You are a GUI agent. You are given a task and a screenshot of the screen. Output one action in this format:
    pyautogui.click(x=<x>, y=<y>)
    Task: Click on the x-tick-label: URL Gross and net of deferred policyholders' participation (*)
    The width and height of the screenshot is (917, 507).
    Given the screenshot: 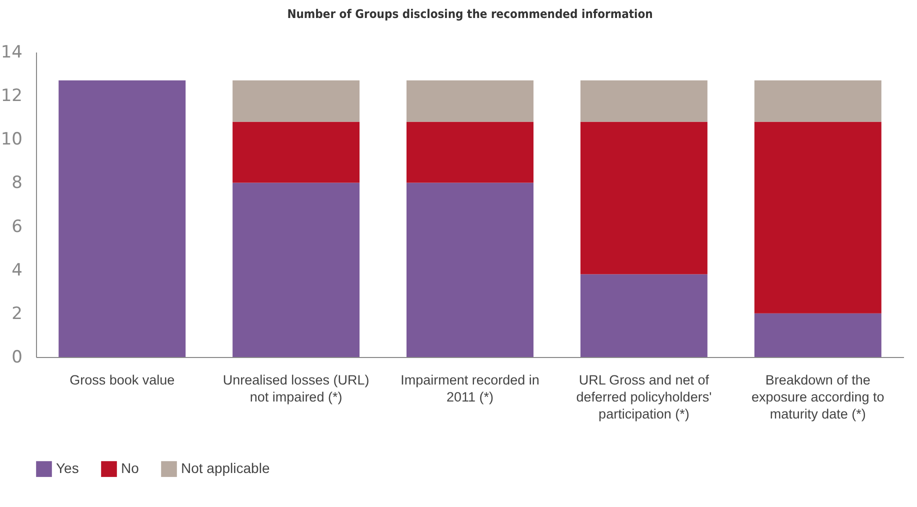 What is the action you would take?
    pyautogui.click(x=644, y=397)
    